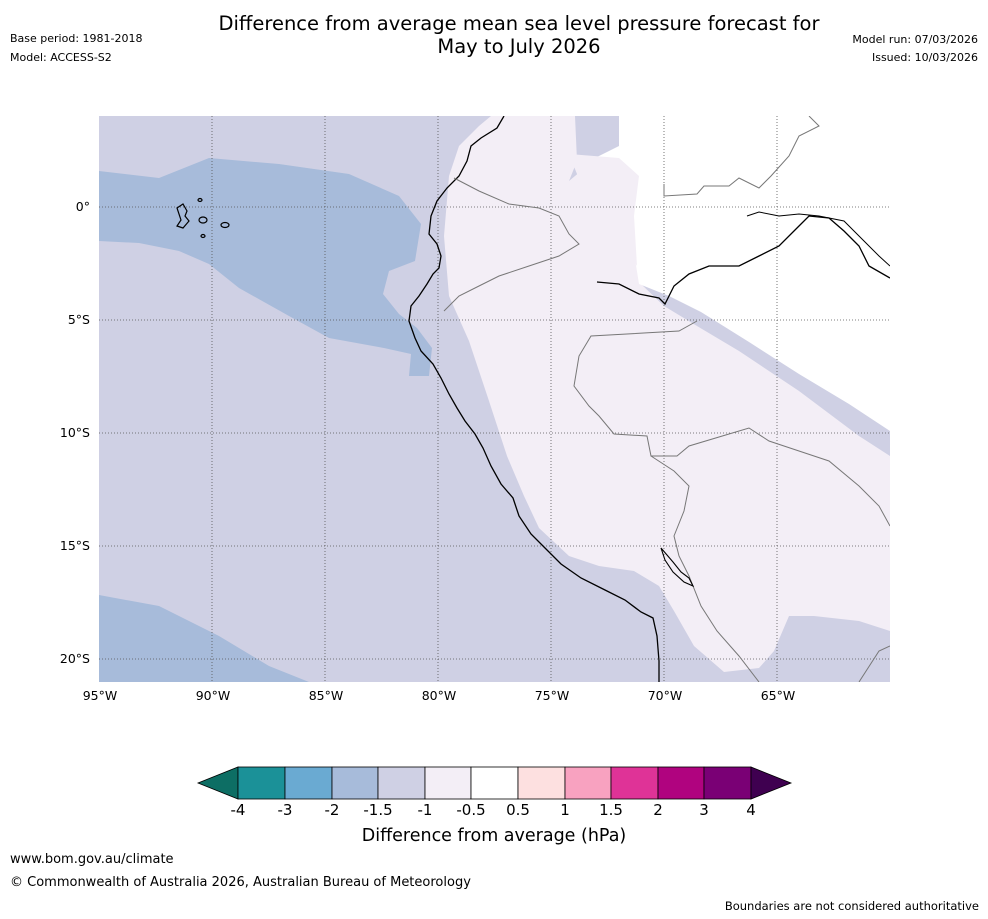  I want to click on title-line-2: May to July 2026, so click(519, 46).